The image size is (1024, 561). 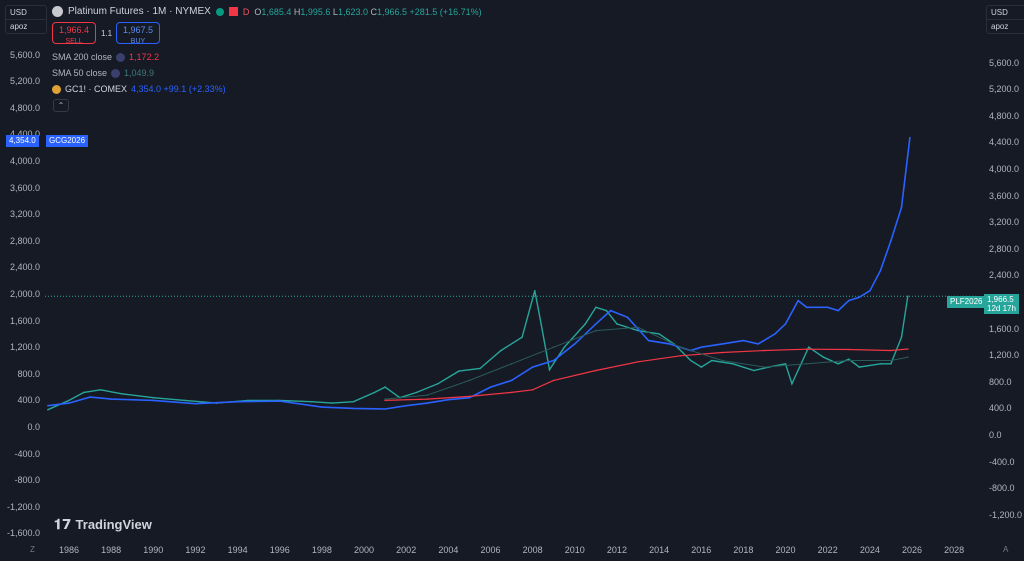 I want to click on auto-scale-corner: A, so click(x=1006, y=549).